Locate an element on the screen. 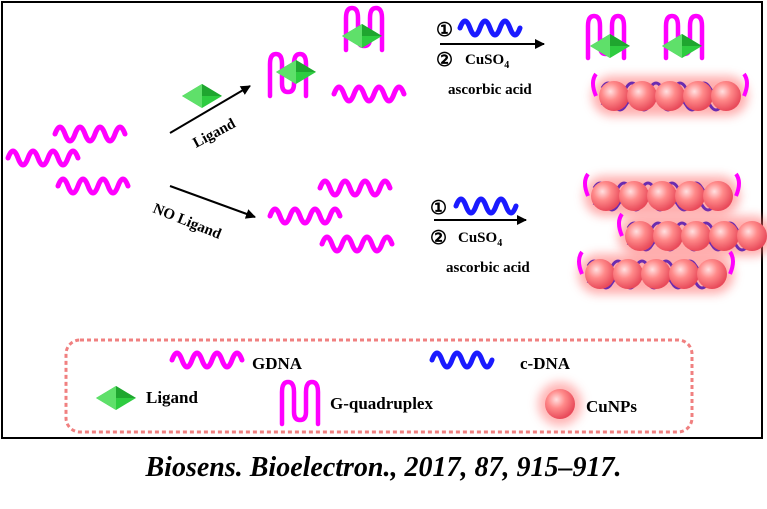  legend-cdna-label: c-DNA is located at coordinates (545, 363).